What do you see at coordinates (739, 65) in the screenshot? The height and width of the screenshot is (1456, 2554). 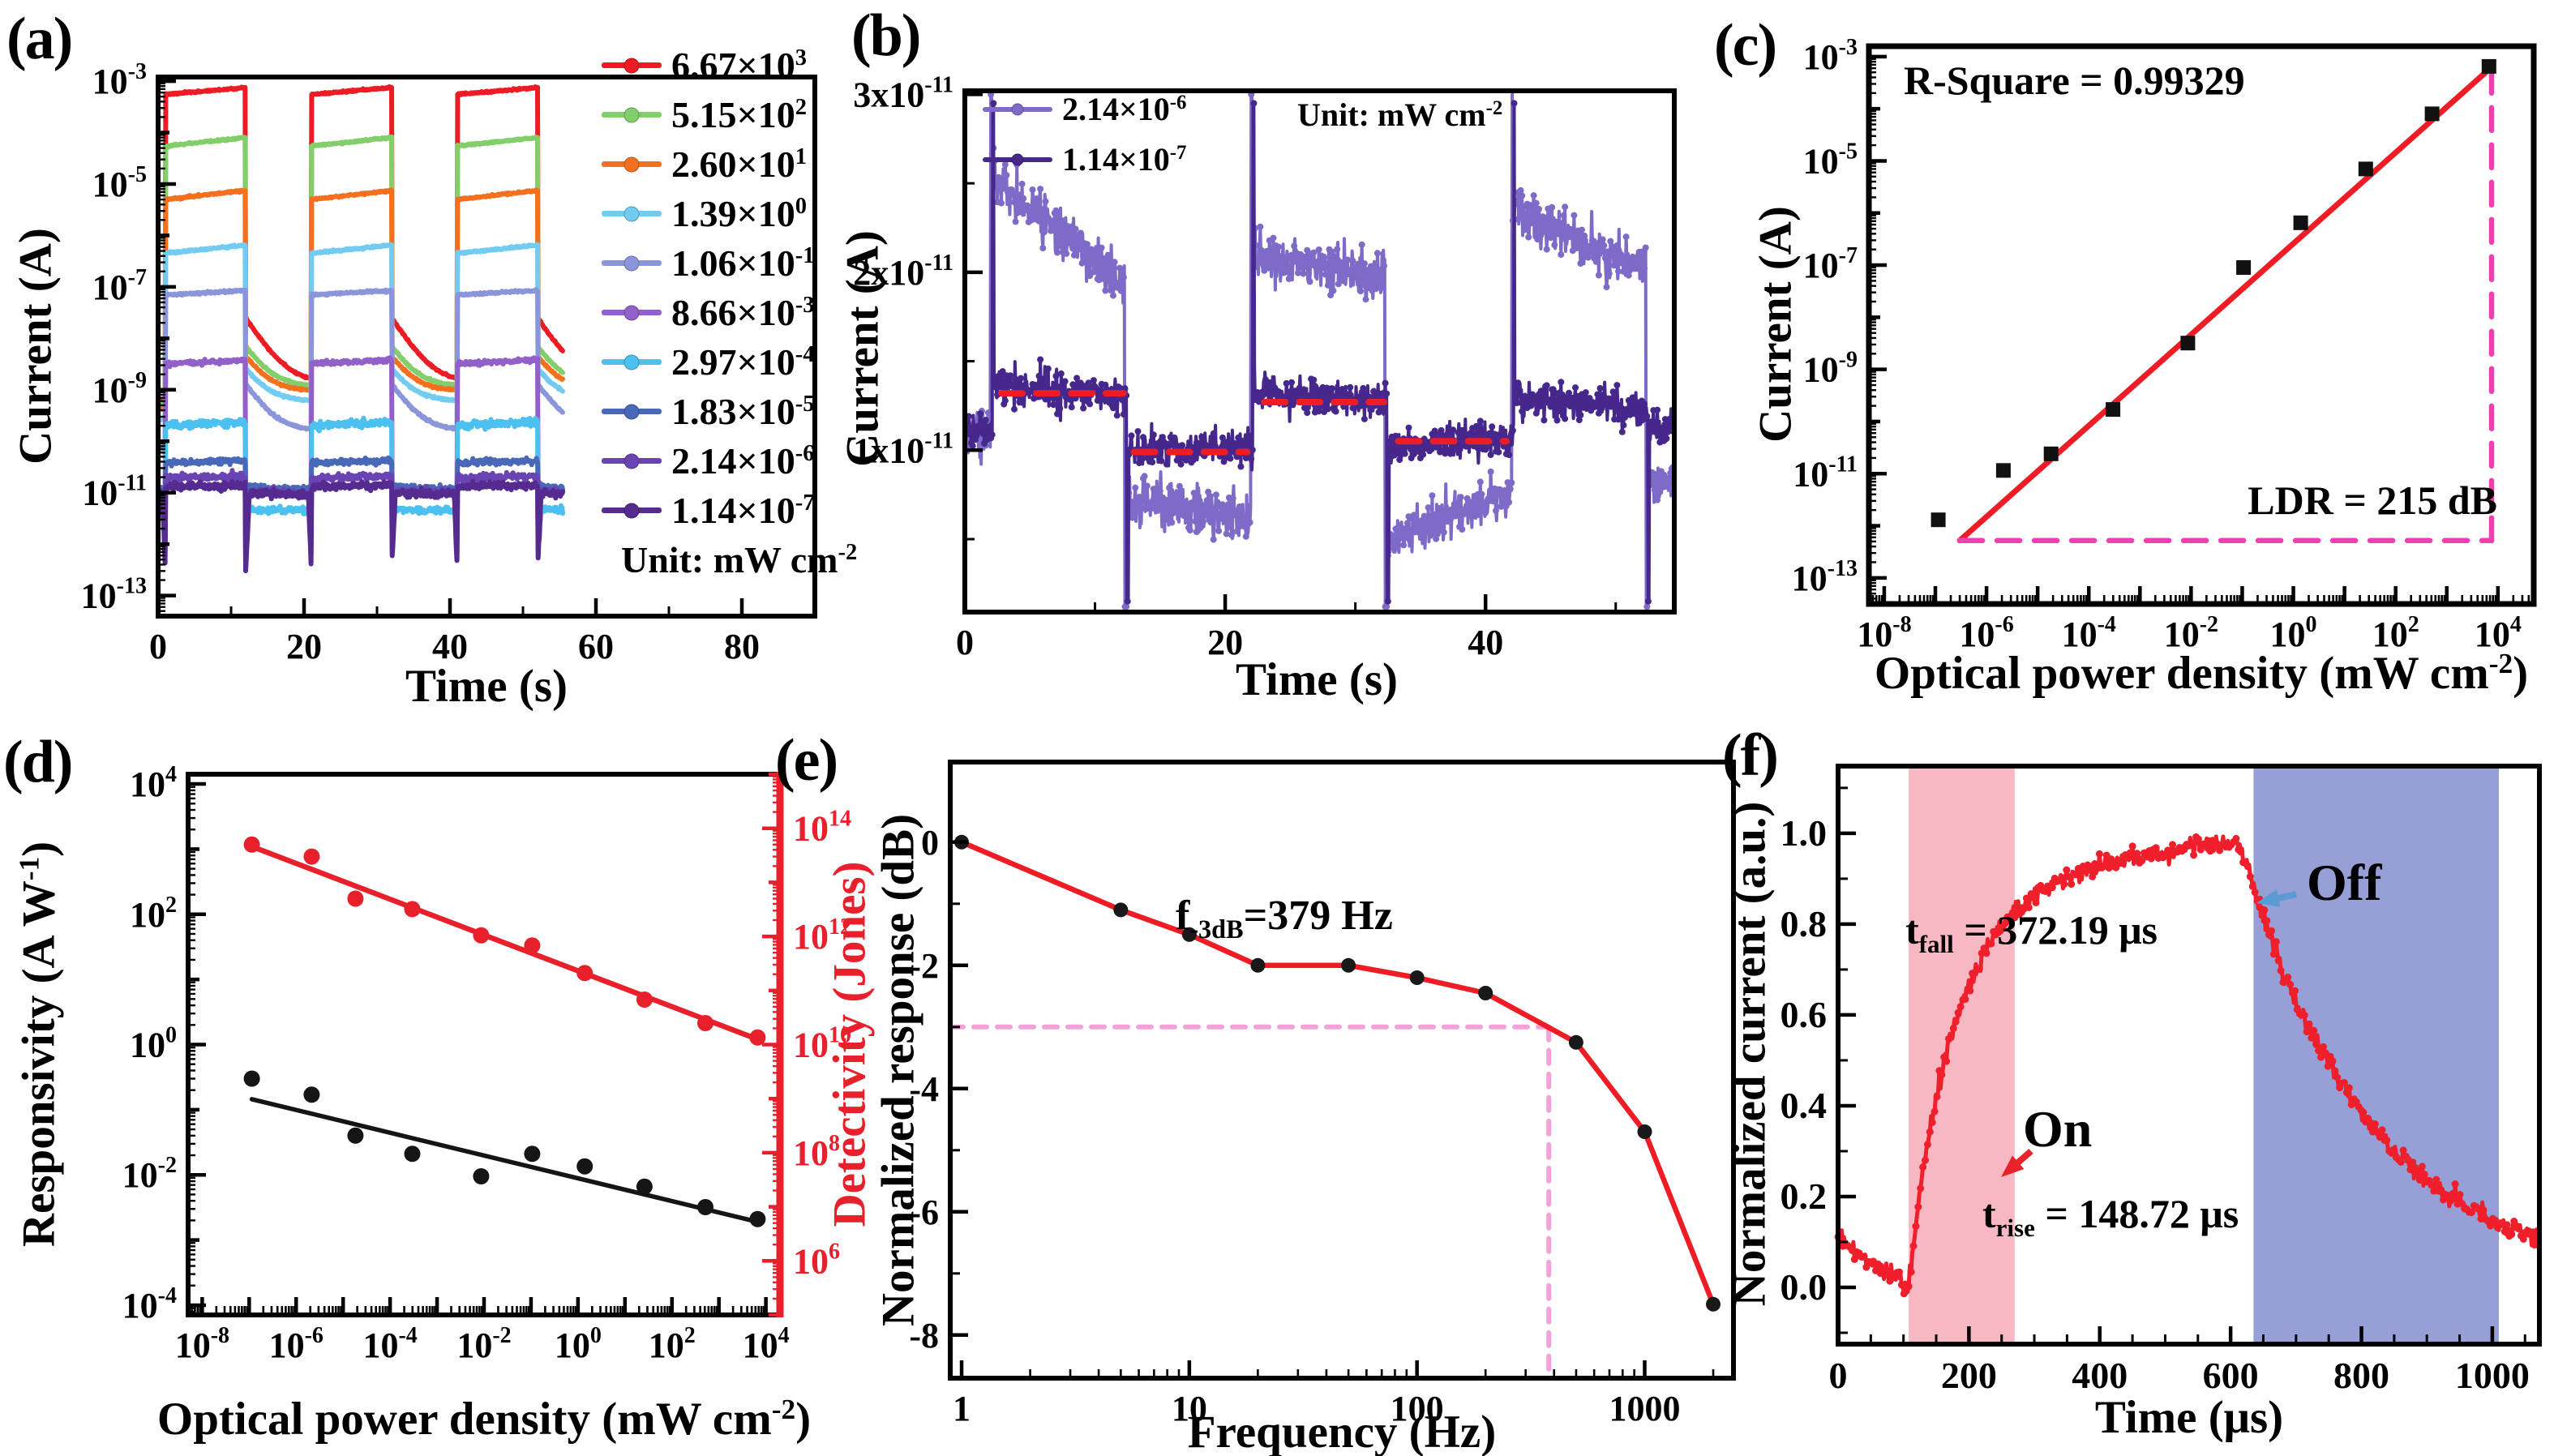 I see `legend-label: 6.67×103` at bounding box center [739, 65].